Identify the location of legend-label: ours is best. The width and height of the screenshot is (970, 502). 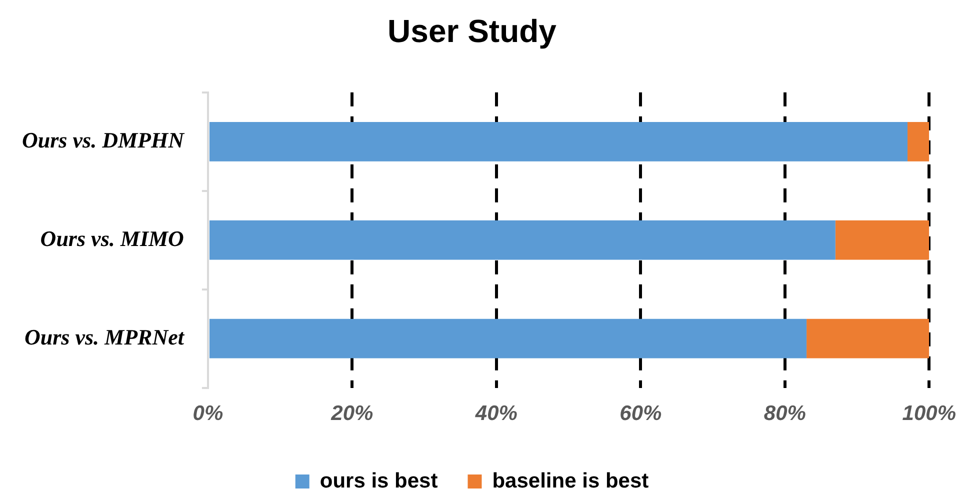
(379, 480).